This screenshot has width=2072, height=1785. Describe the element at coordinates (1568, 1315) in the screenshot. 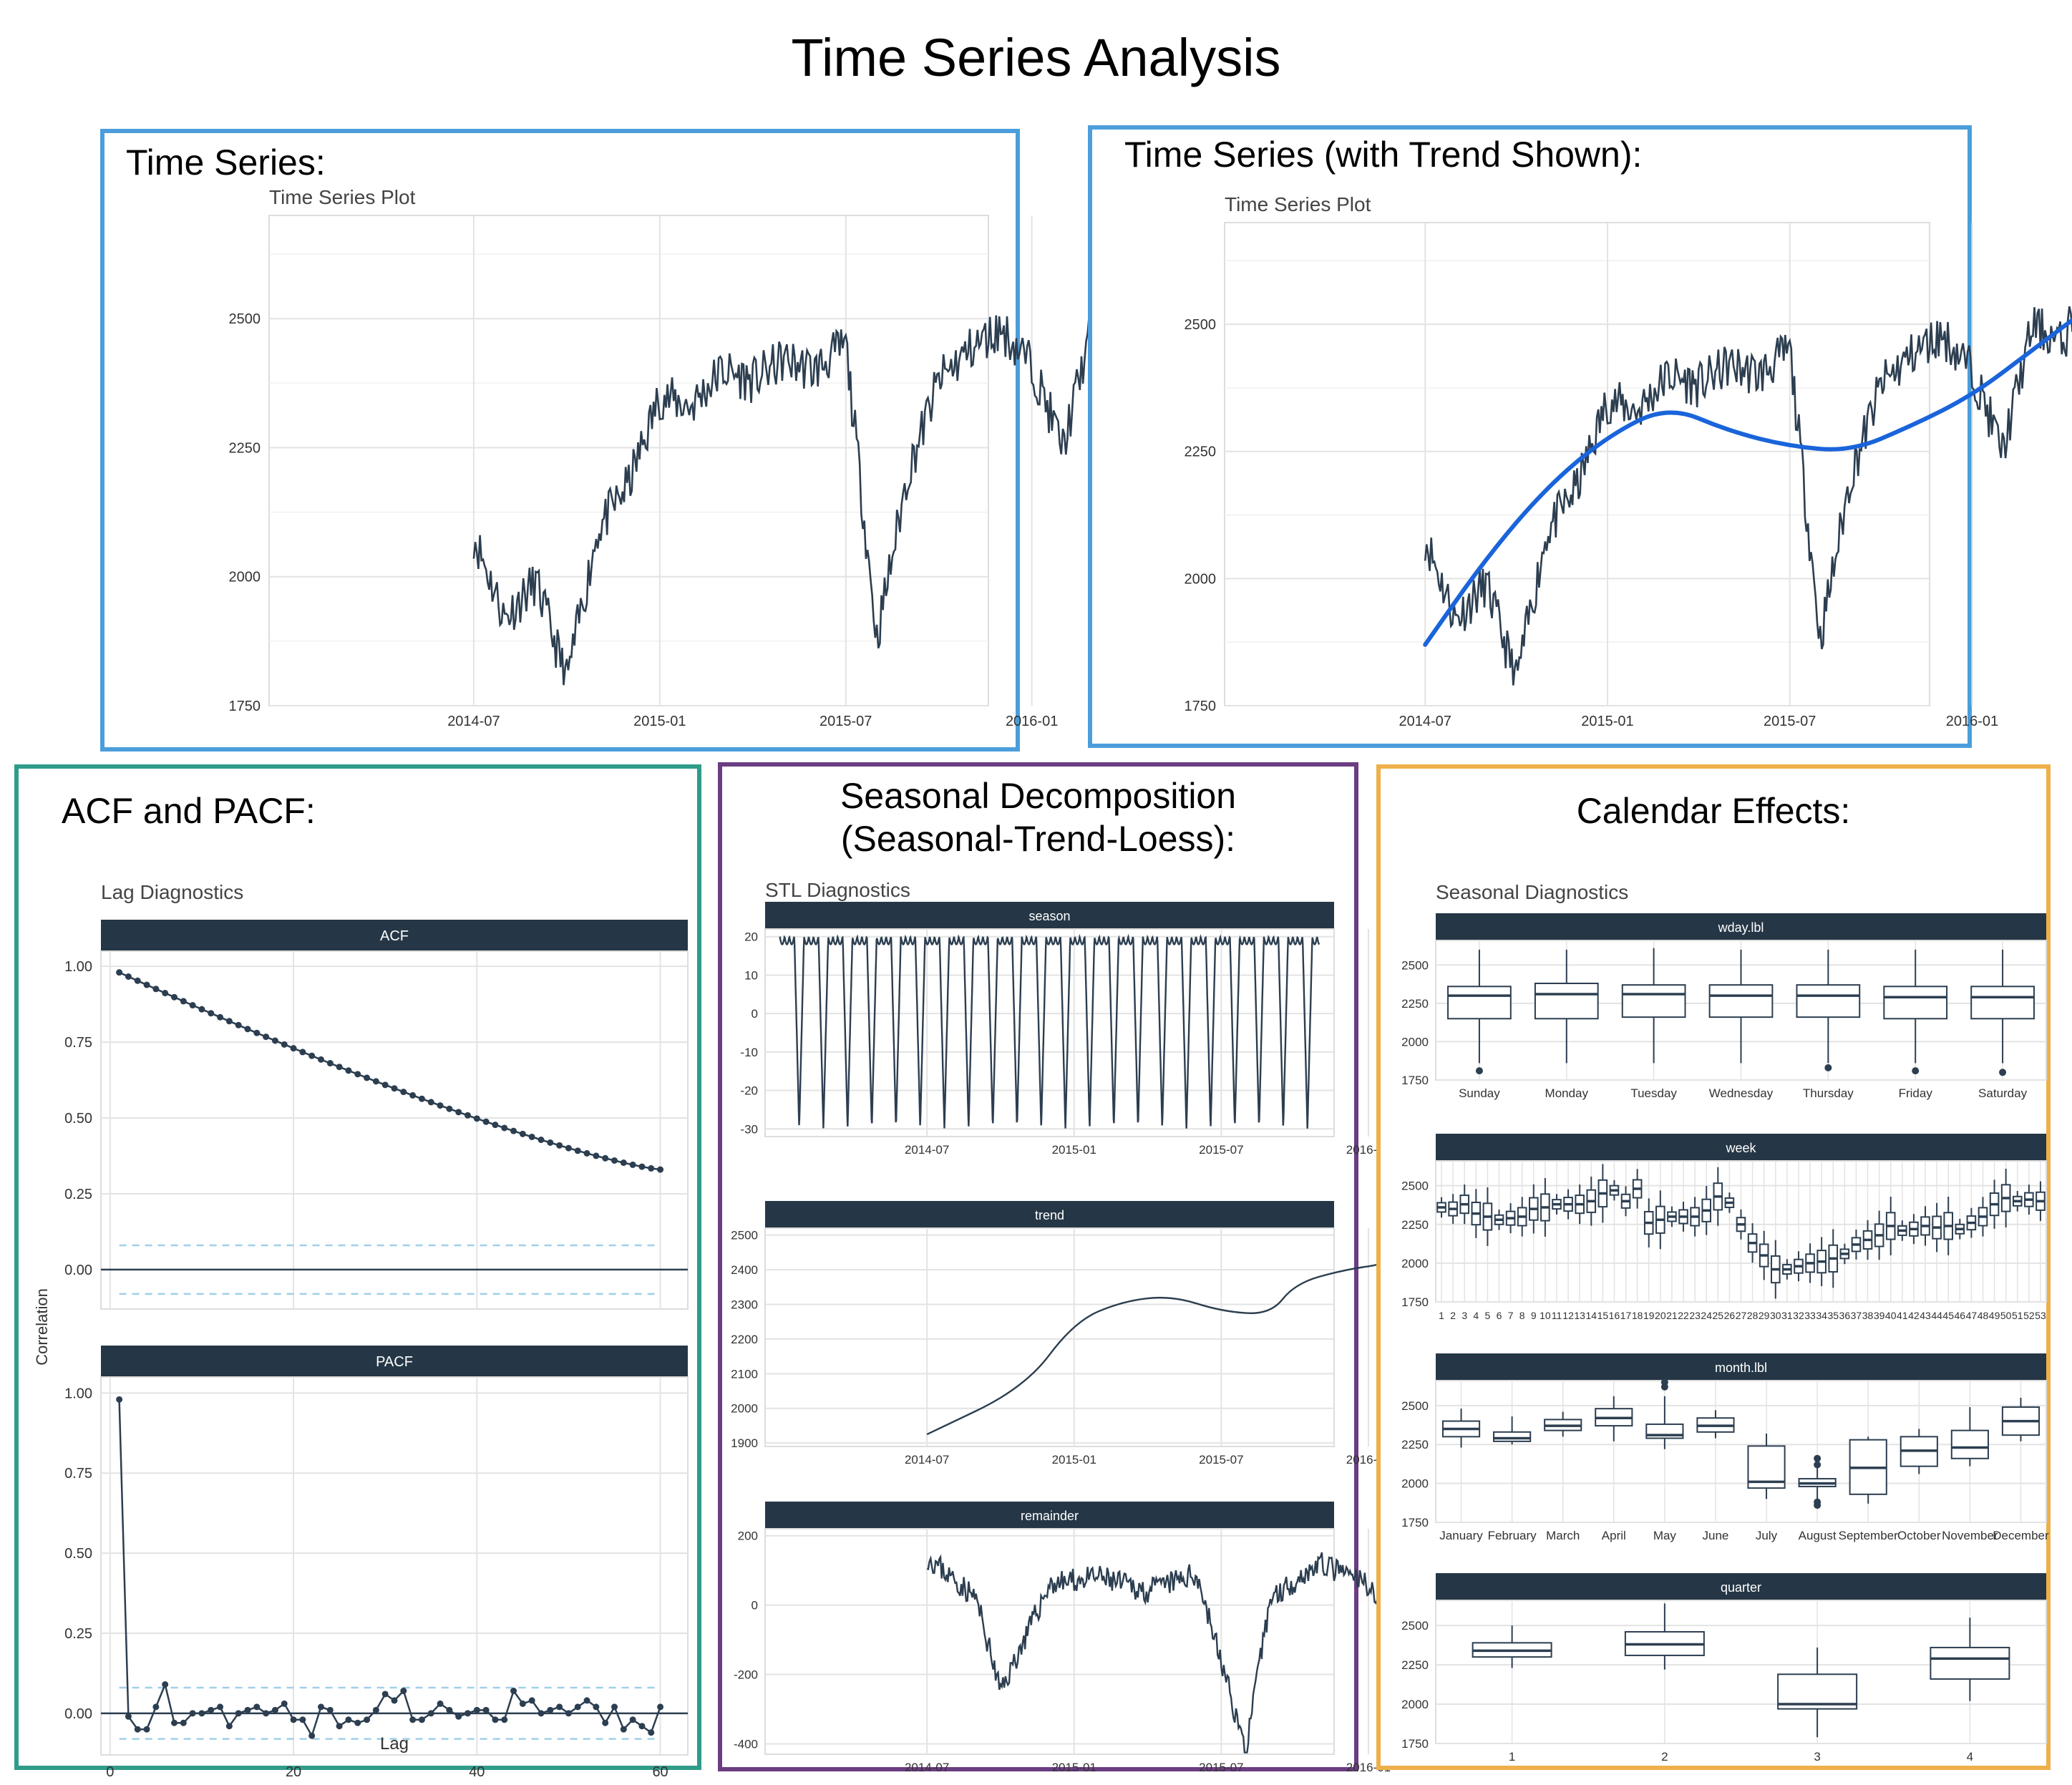

I see `week-x-tick-label: 12` at that location.